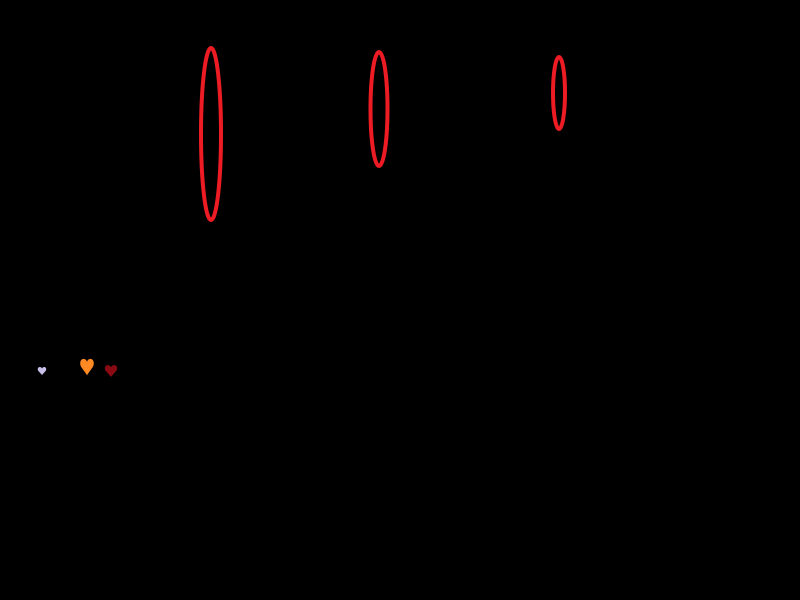  What do you see at coordinates (111, 371) in the screenshot?
I see `dark-red-heart-icon` at bounding box center [111, 371].